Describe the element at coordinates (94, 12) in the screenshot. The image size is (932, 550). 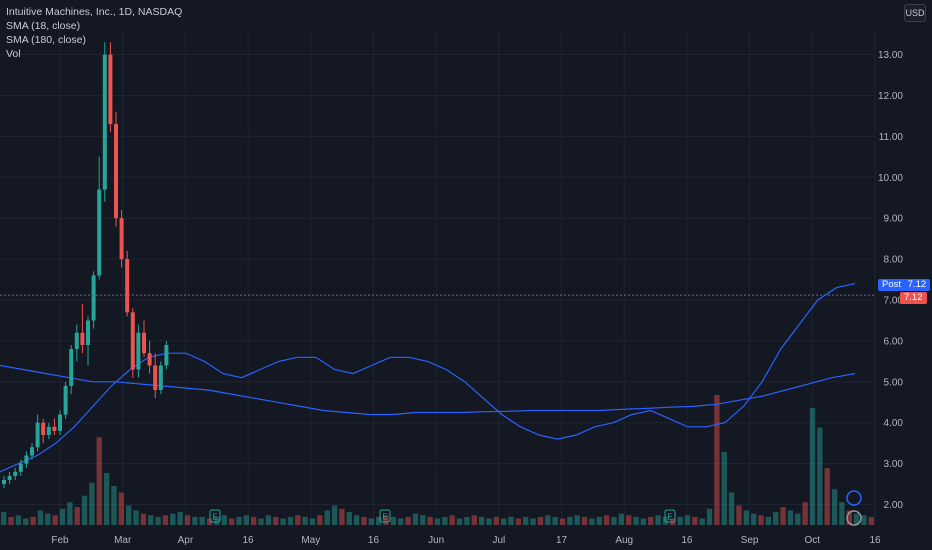
I see `symbol-title: Intuitive Machines, Inc., 1D, NASDAQ` at that location.